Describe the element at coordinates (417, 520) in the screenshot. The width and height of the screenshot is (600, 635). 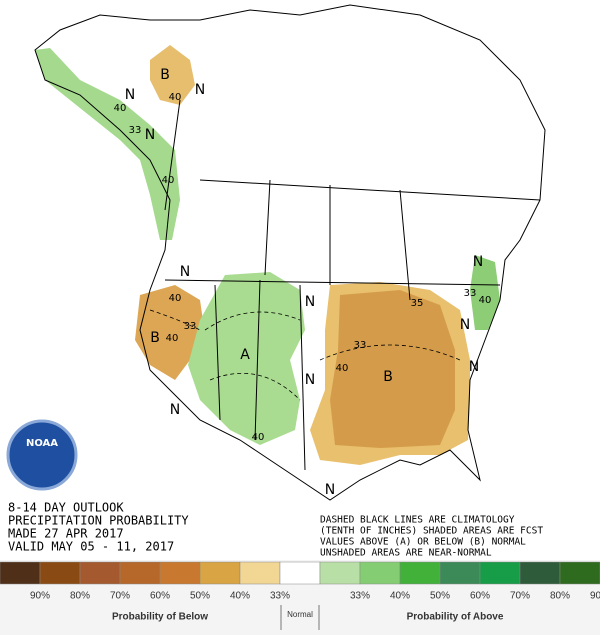
I see `note-line: DASHED BLACK LINES ARE CLIMATOLOGY` at that location.